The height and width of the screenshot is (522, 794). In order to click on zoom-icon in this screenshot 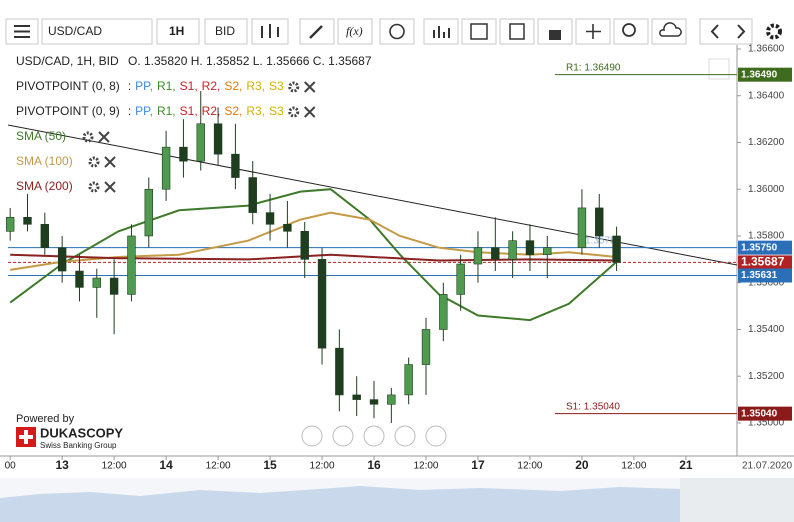, I will do `click(629, 30)`.